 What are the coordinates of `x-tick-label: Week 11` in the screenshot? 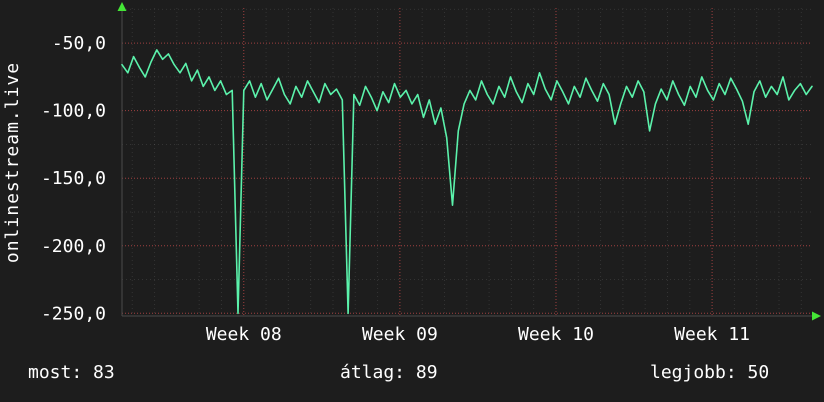 It's located at (712, 334).